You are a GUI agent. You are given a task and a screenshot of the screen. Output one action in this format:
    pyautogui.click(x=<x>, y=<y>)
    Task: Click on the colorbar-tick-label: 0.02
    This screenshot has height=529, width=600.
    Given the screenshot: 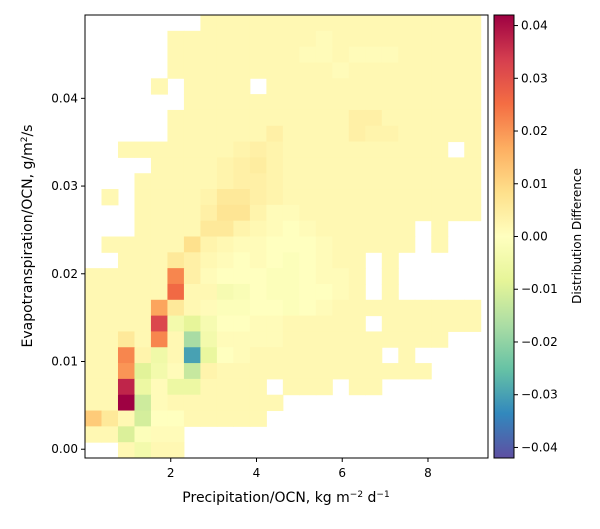 What is the action you would take?
    pyautogui.click(x=534, y=131)
    